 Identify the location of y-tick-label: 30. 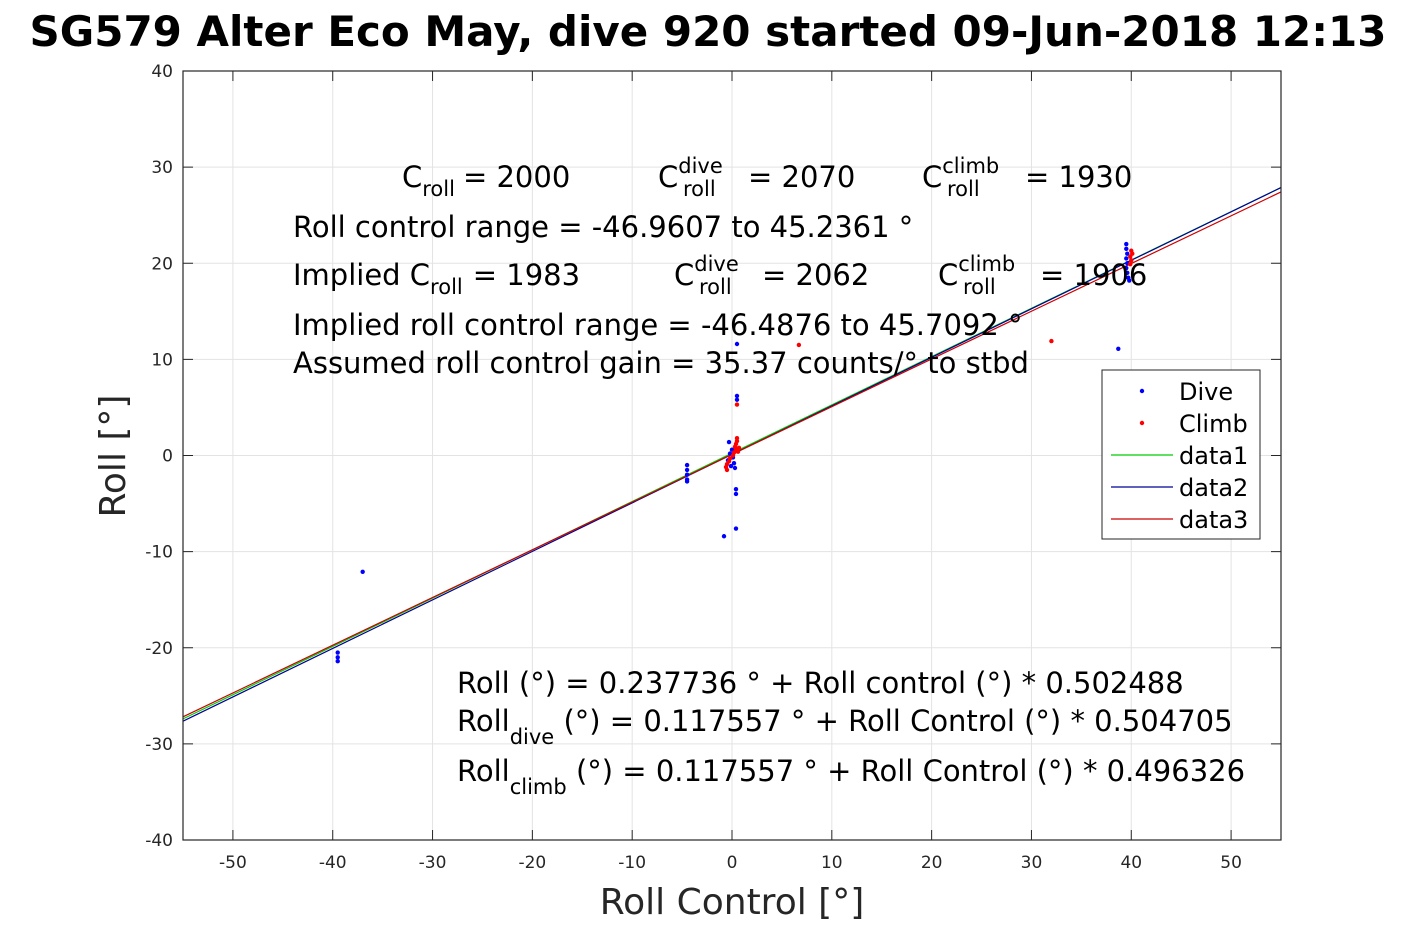
(162, 168).